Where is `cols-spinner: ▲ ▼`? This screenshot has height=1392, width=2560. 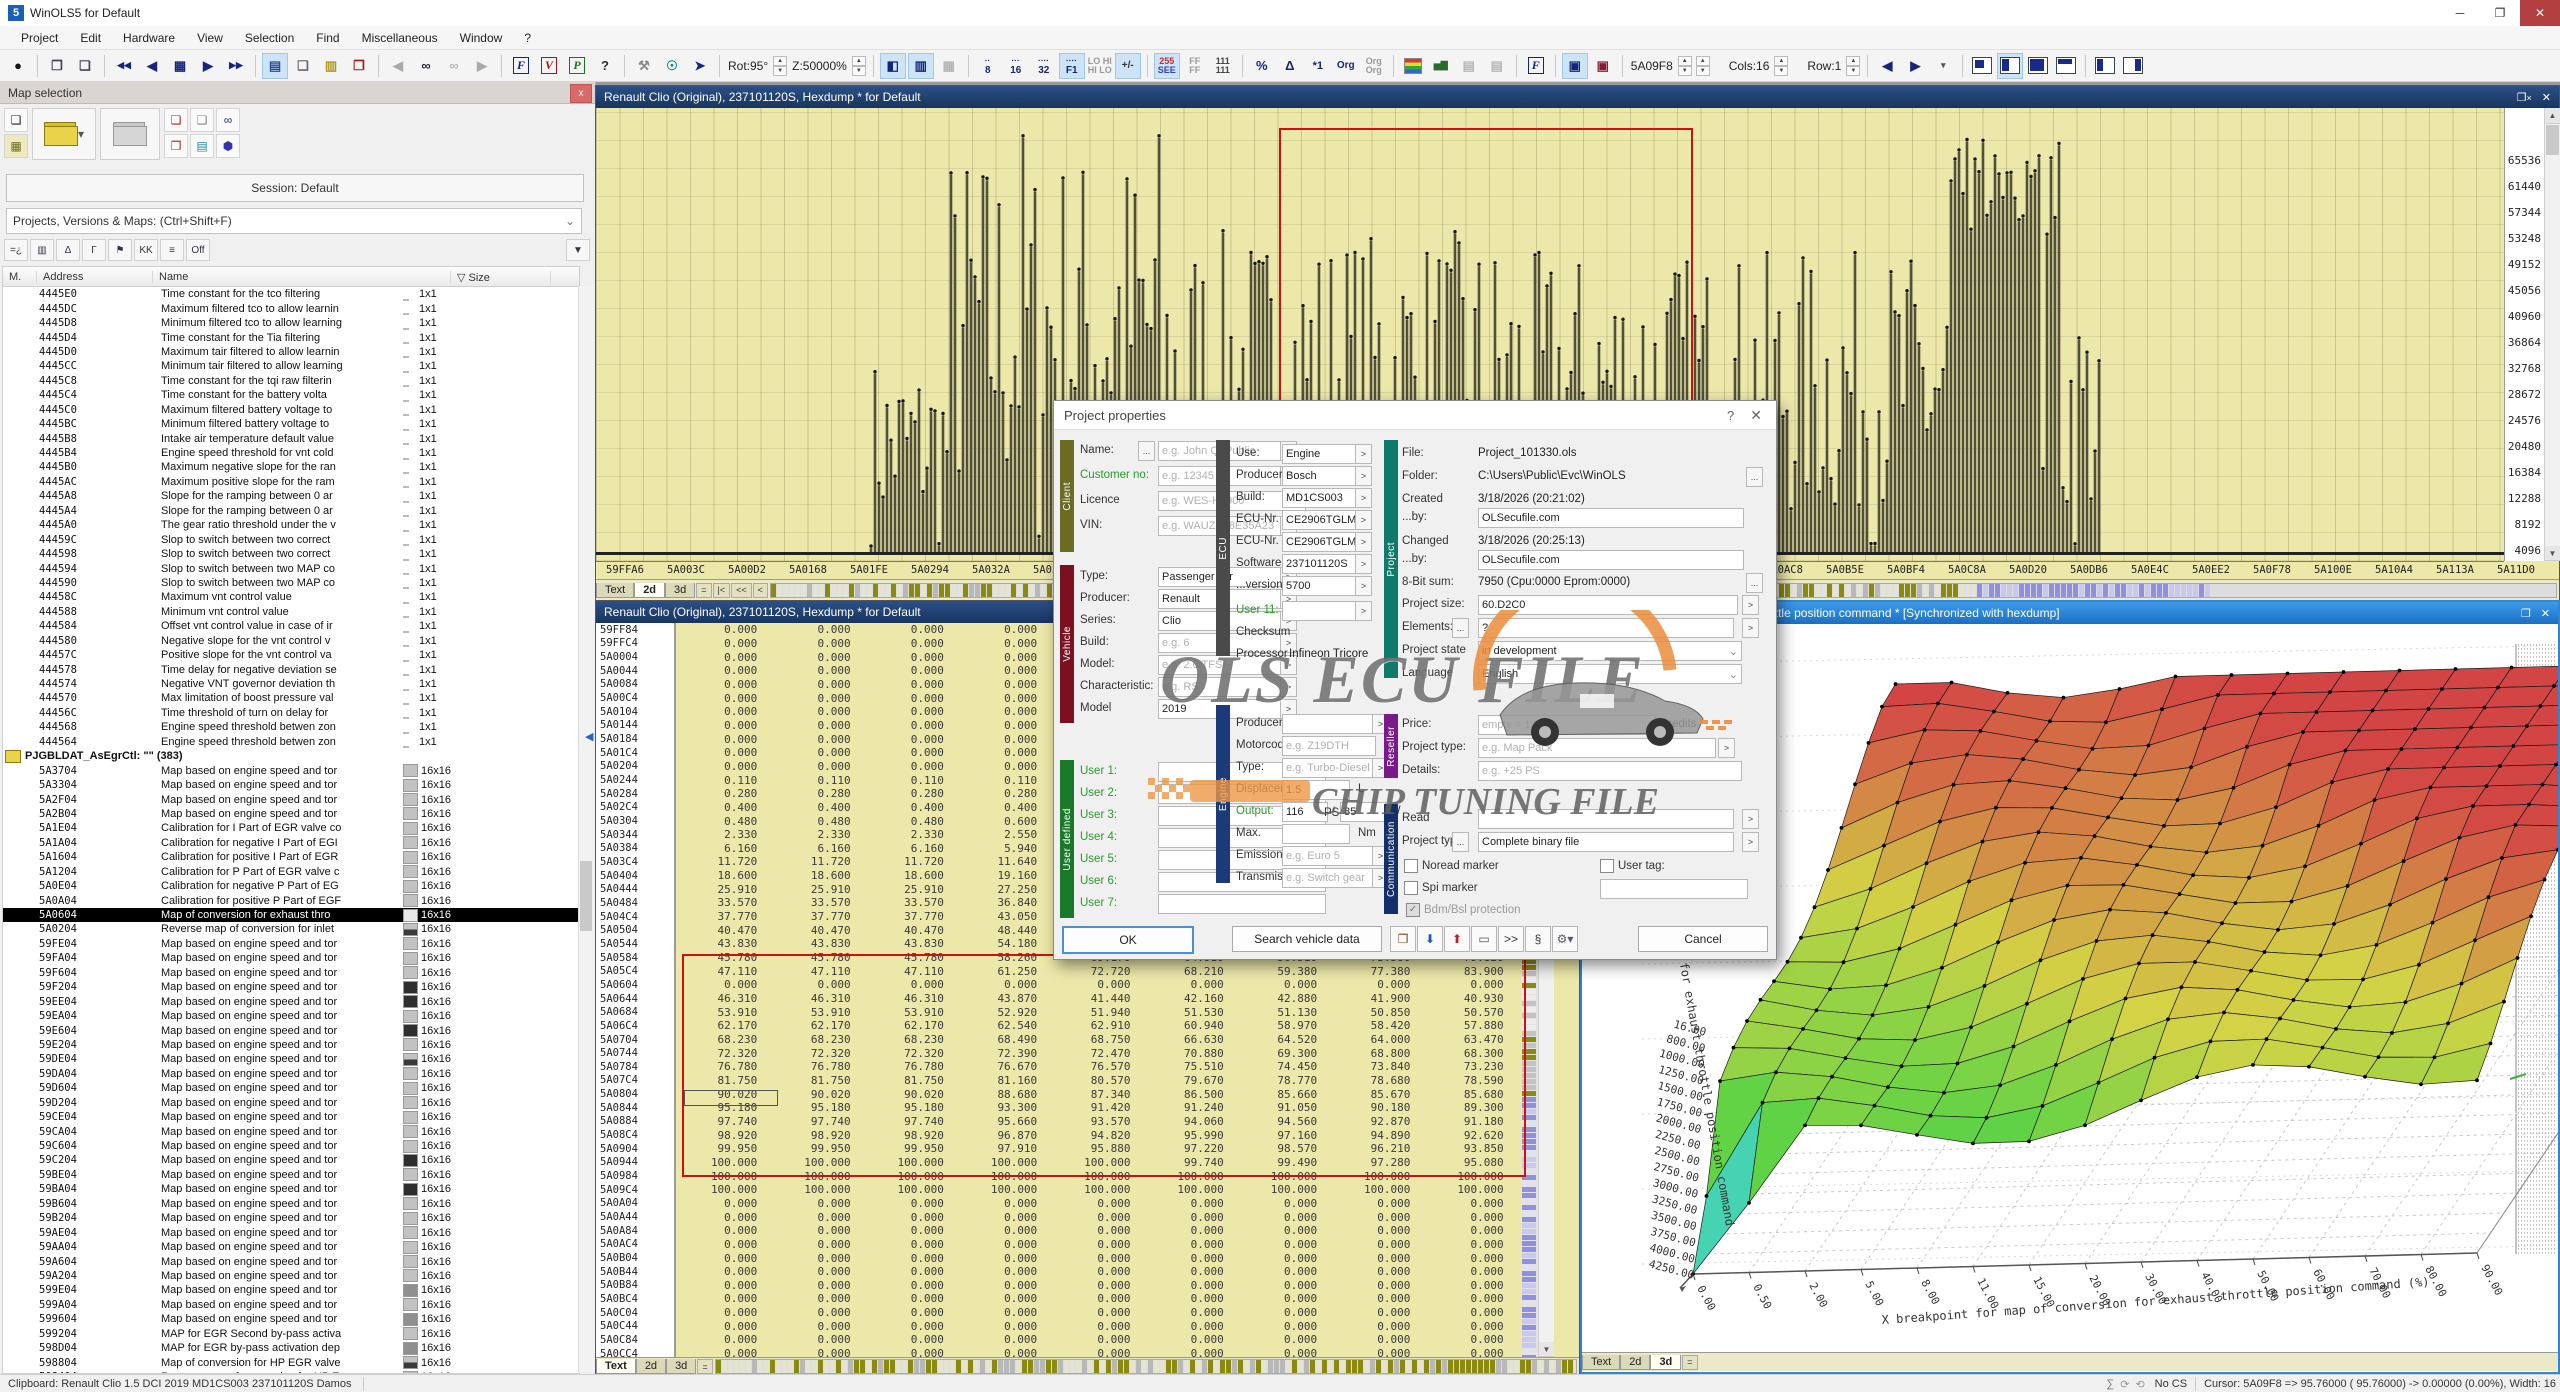
cols-spinner: ▲ ▼ is located at coordinates (1781, 65).